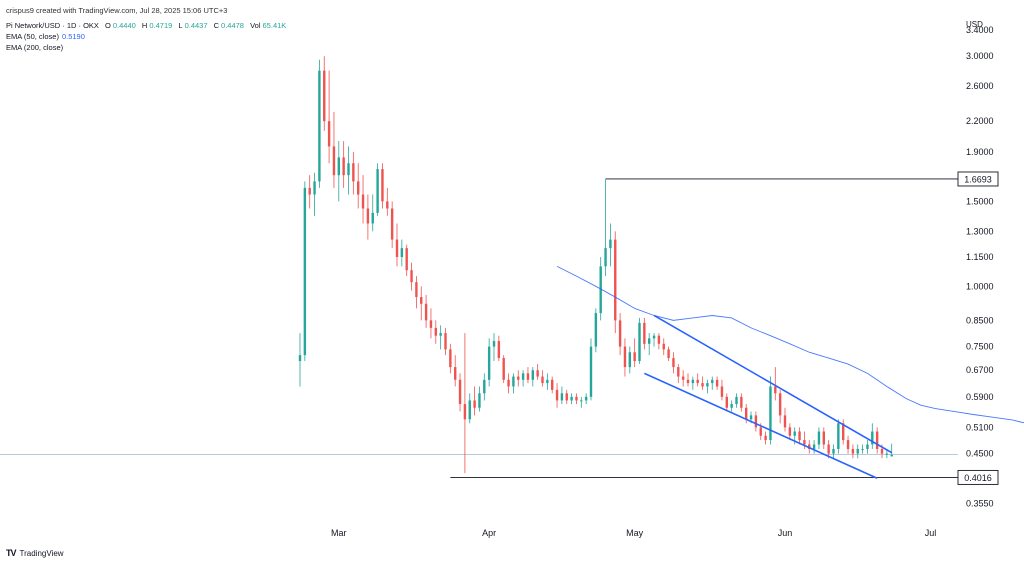 This screenshot has width=1024, height=570. I want to click on y-tick-label: 3.0000, so click(980, 56).